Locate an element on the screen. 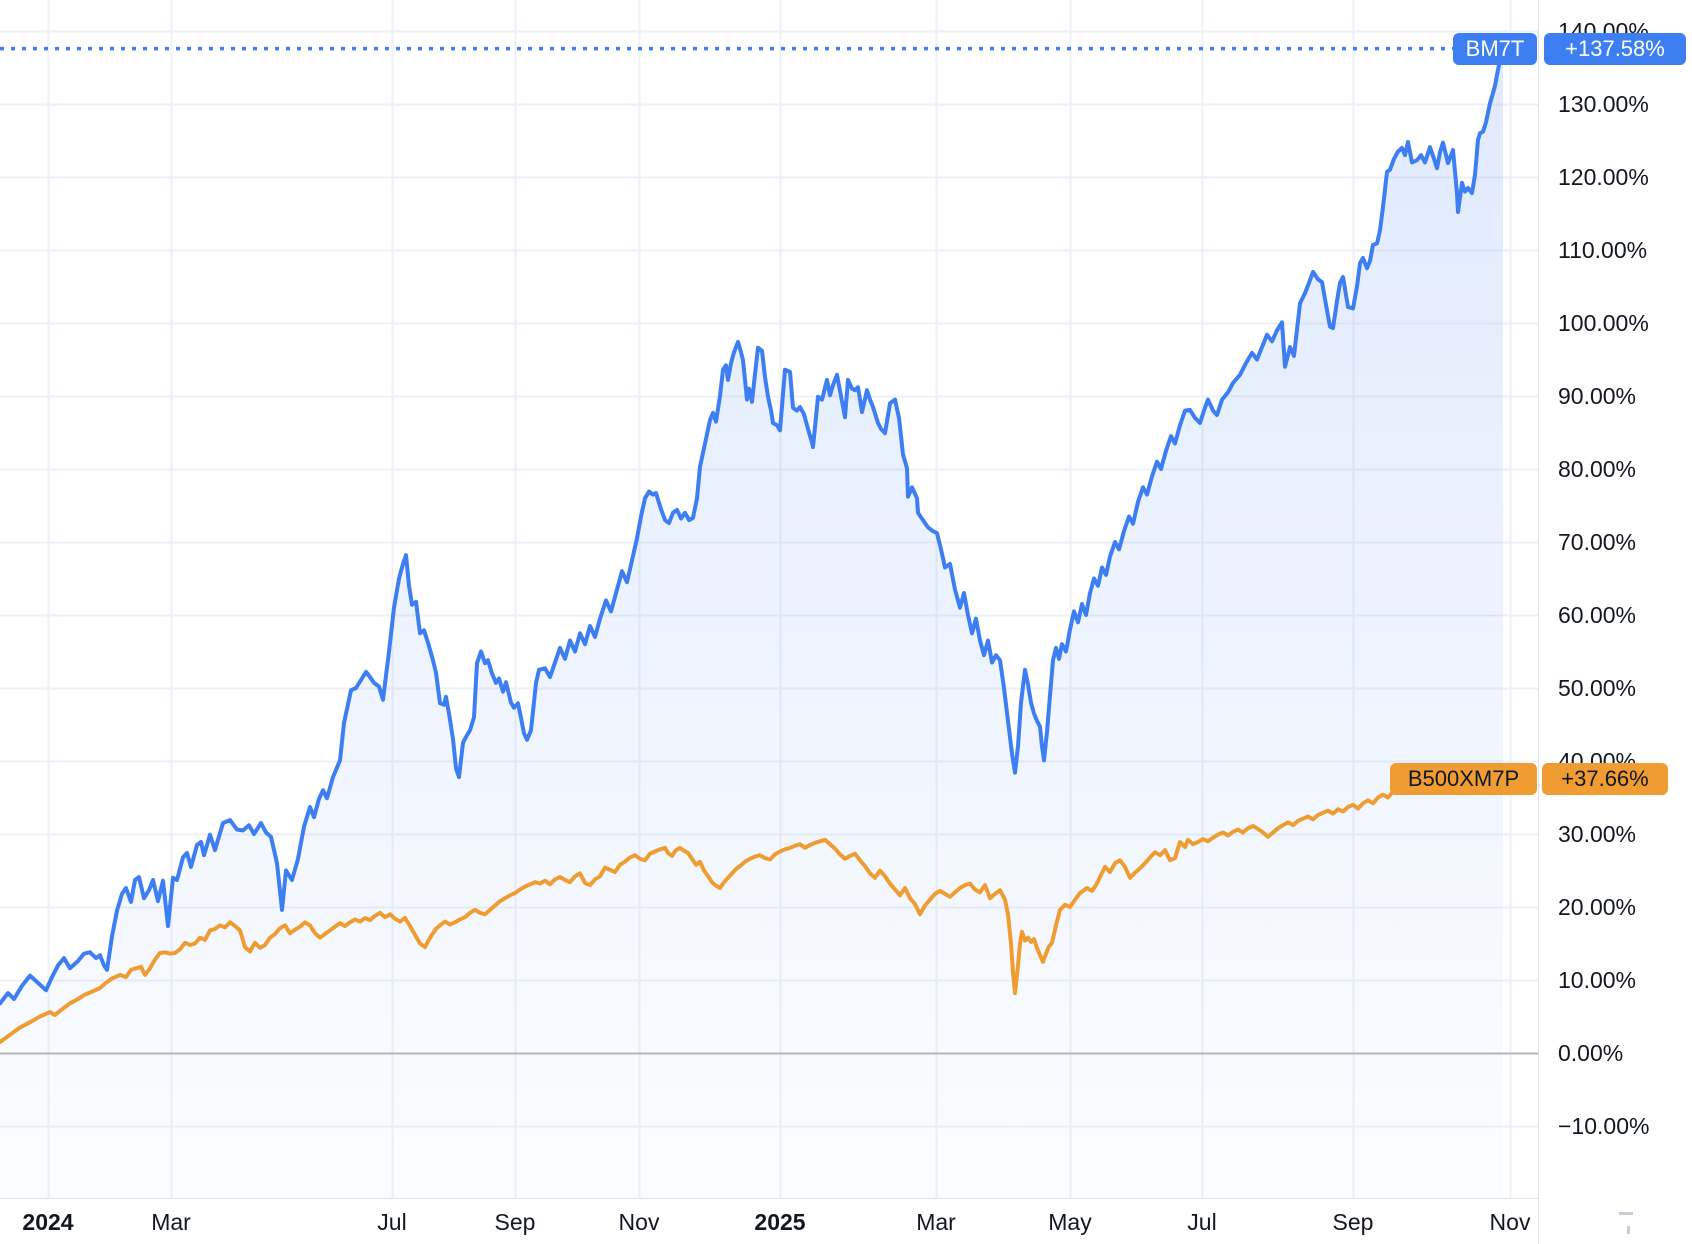 This screenshot has width=1692, height=1244. series-change: +137.58% is located at coordinates (1615, 48).